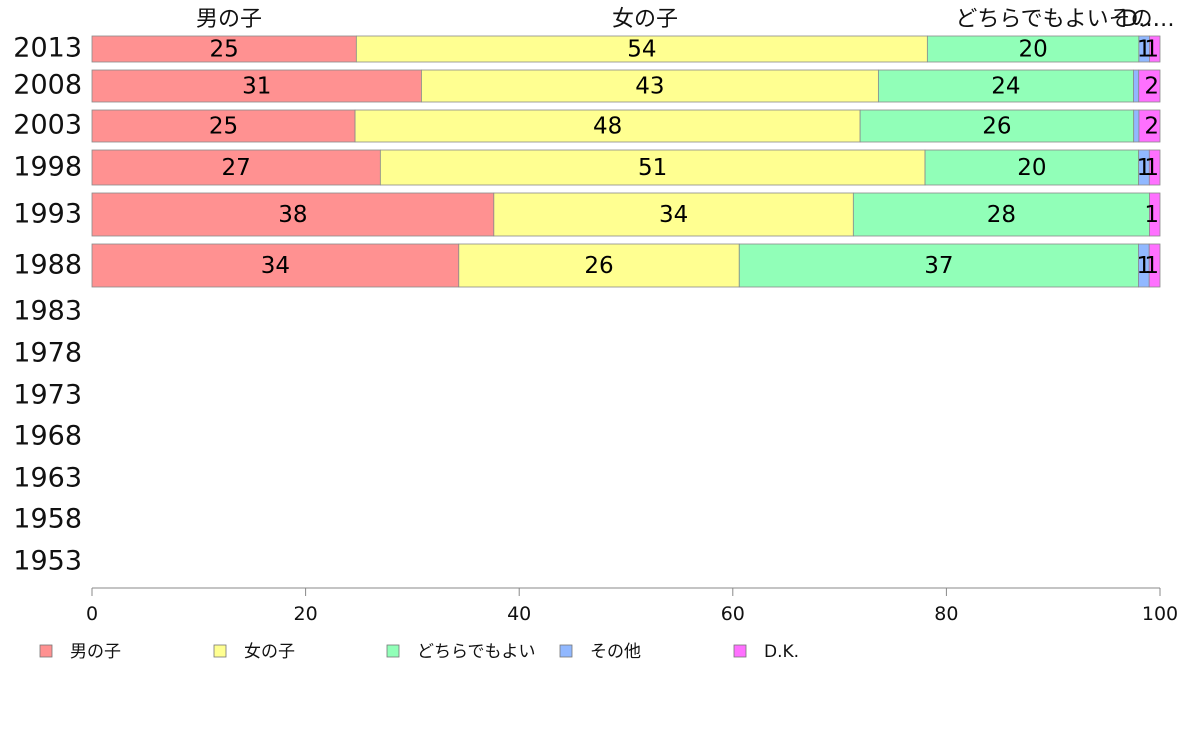 This screenshot has height=736, width=1188. What do you see at coordinates (946, 614) in the screenshot?
I see `x-tick-label-80: 80` at bounding box center [946, 614].